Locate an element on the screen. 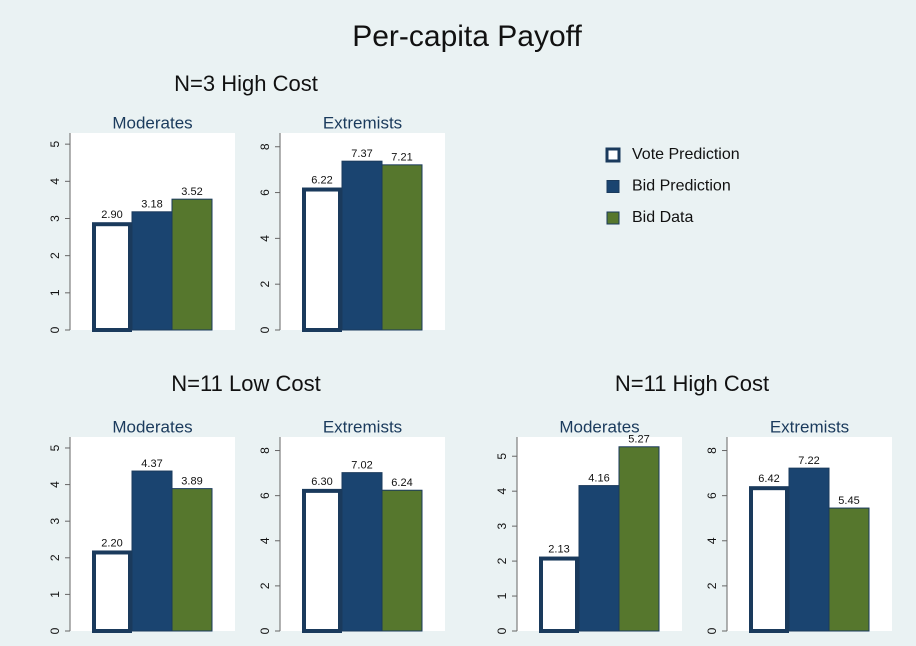 Image resolution: width=916 pixels, height=646 pixels. value-label: 6.42 is located at coordinates (768, 479).